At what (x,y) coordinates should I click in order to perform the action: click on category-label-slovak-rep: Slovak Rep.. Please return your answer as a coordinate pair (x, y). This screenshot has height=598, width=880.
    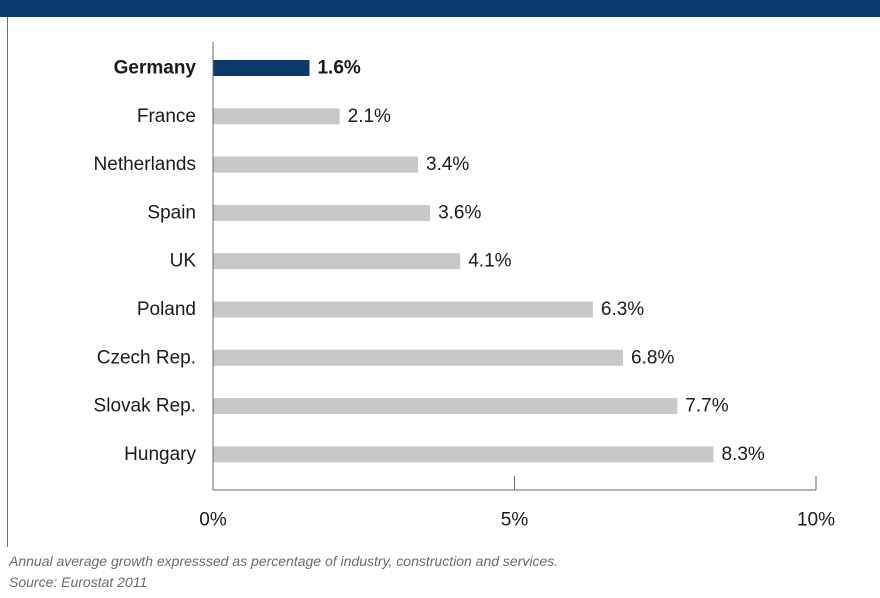
    Looking at the image, I should click on (145, 406).